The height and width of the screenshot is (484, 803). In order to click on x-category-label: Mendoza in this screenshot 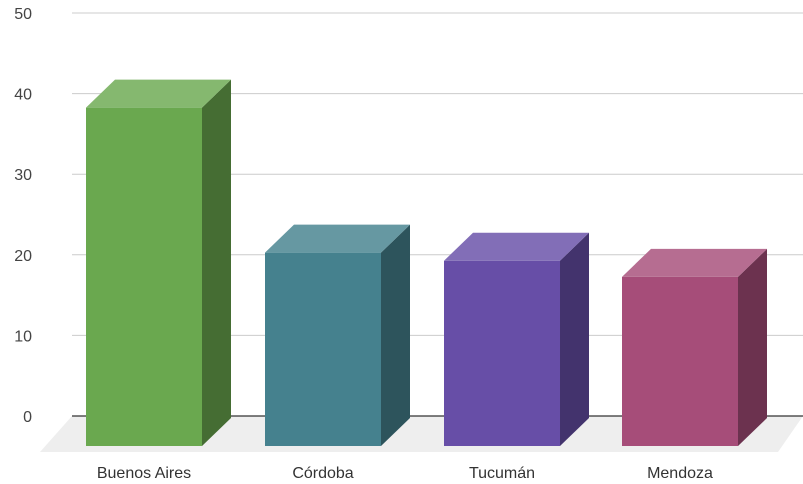, I will do `click(680, 473)`.